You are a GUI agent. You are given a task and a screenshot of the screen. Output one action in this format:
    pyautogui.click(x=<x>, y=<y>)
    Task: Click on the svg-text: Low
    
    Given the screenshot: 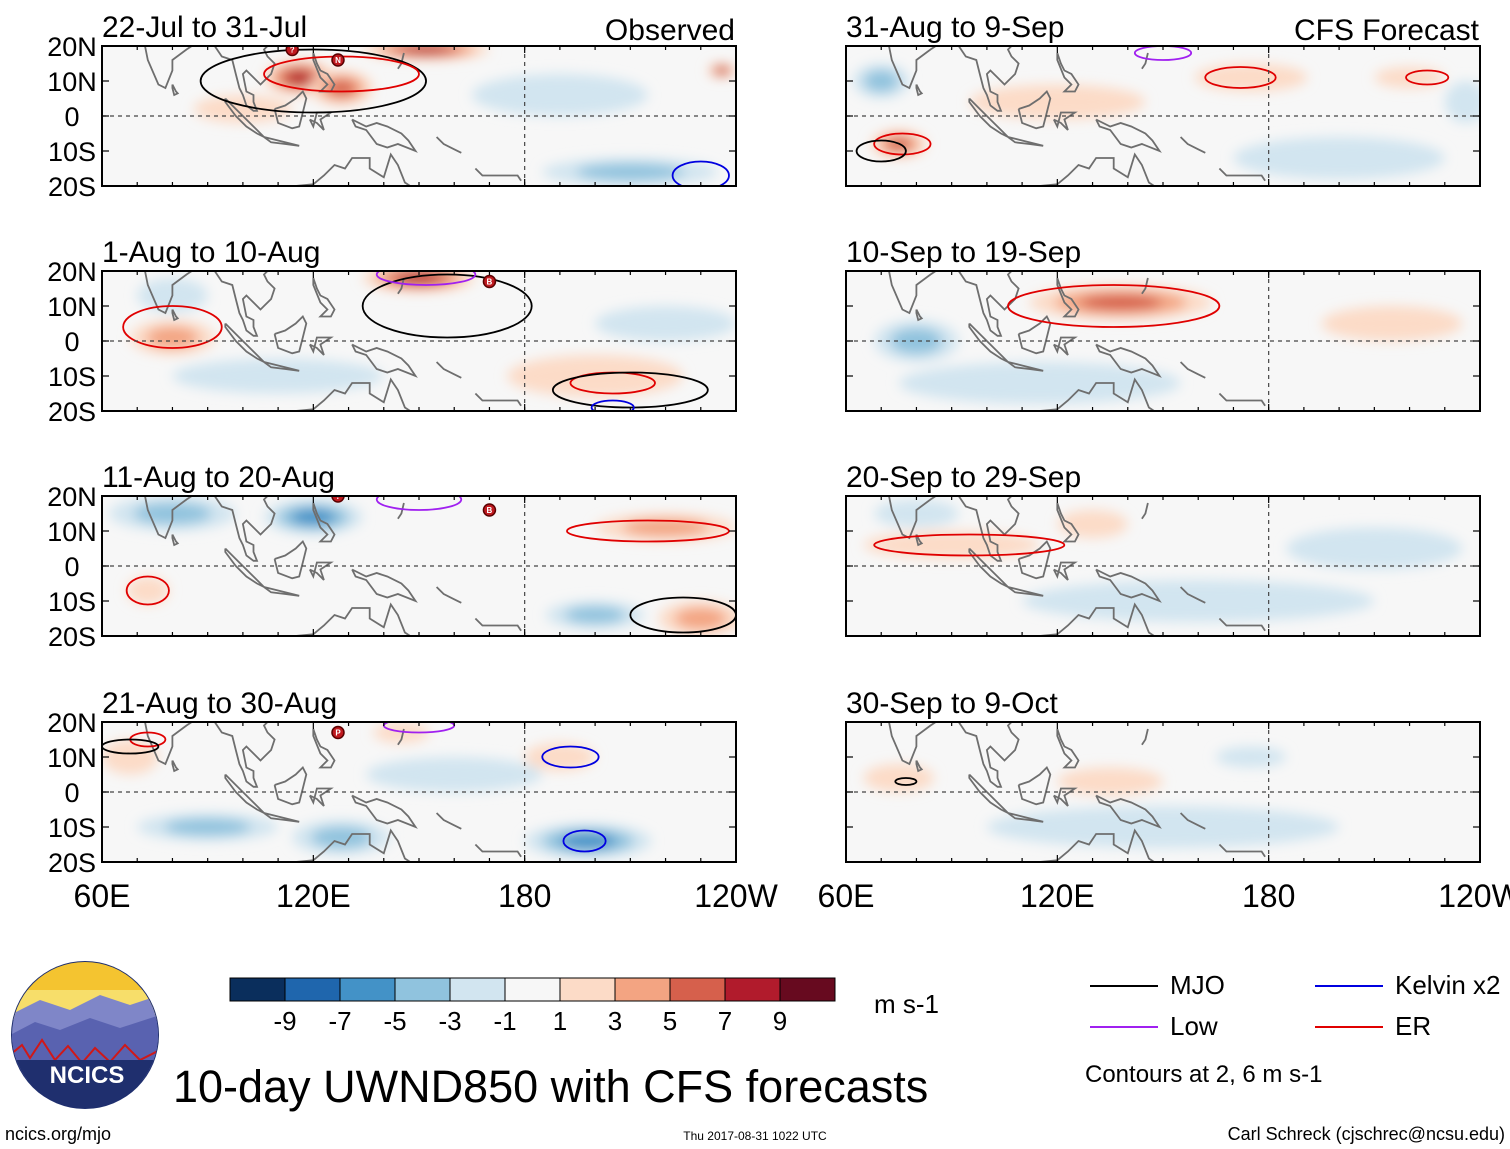 What is the action you would take?
    pyautogui.click(x=1194, y=1026)
    